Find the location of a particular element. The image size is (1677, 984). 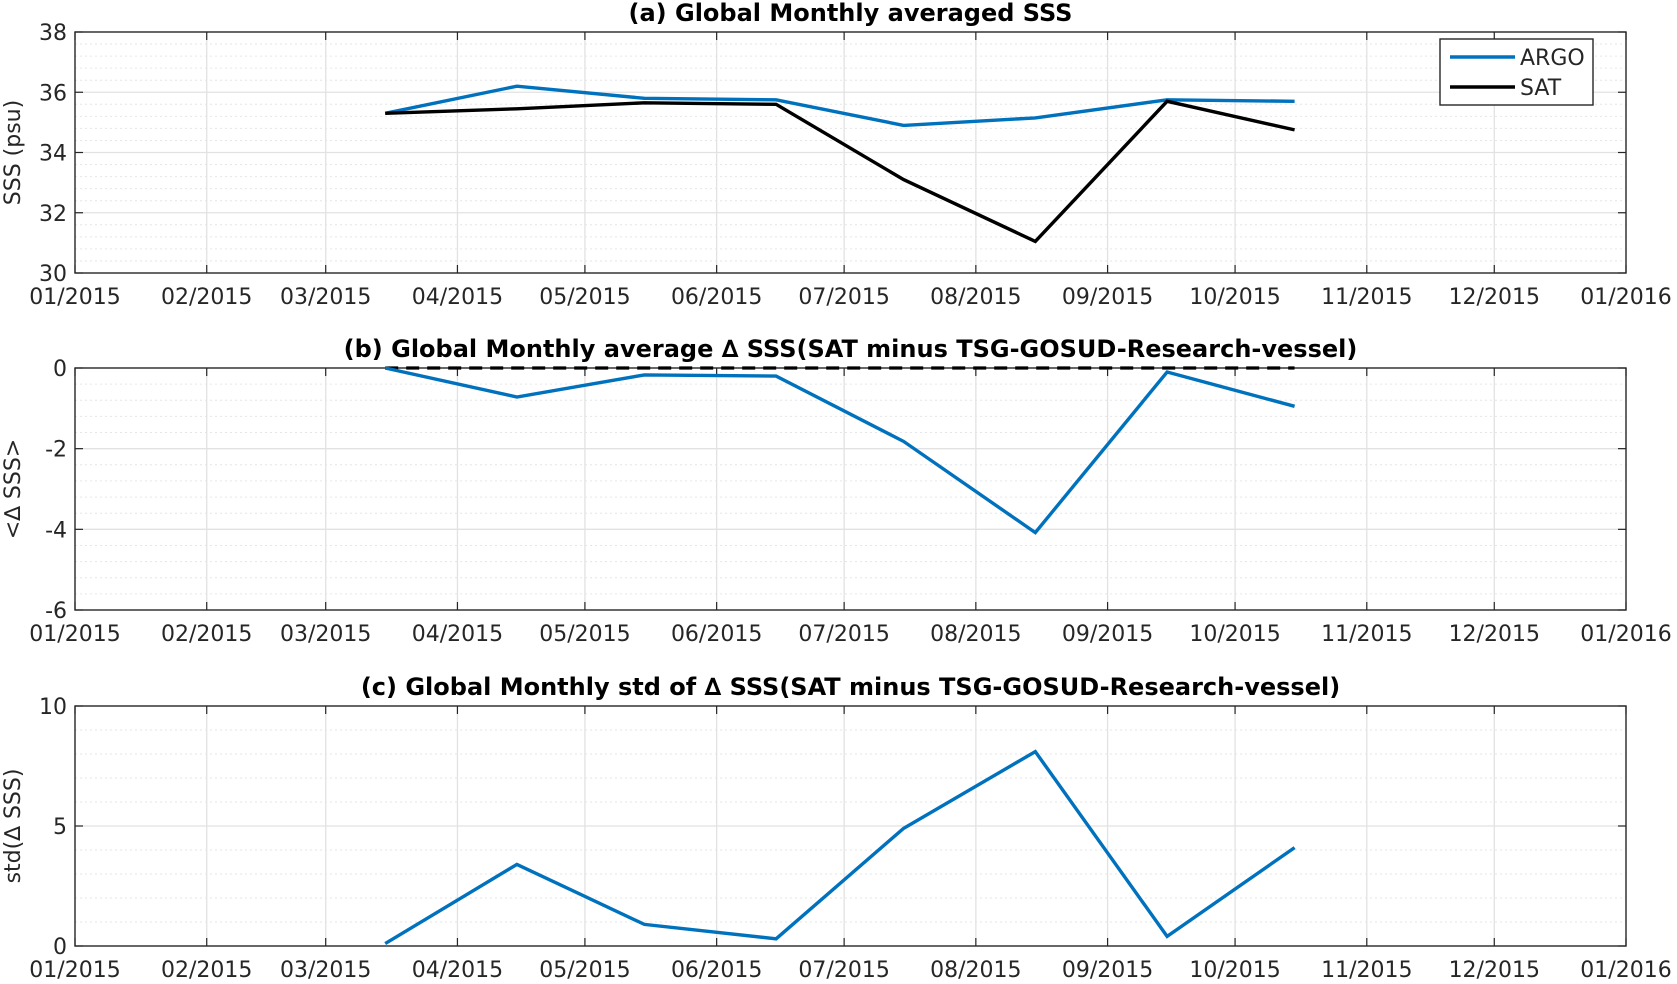

y-tick-label: 5 is located at coordinates (60, 827).